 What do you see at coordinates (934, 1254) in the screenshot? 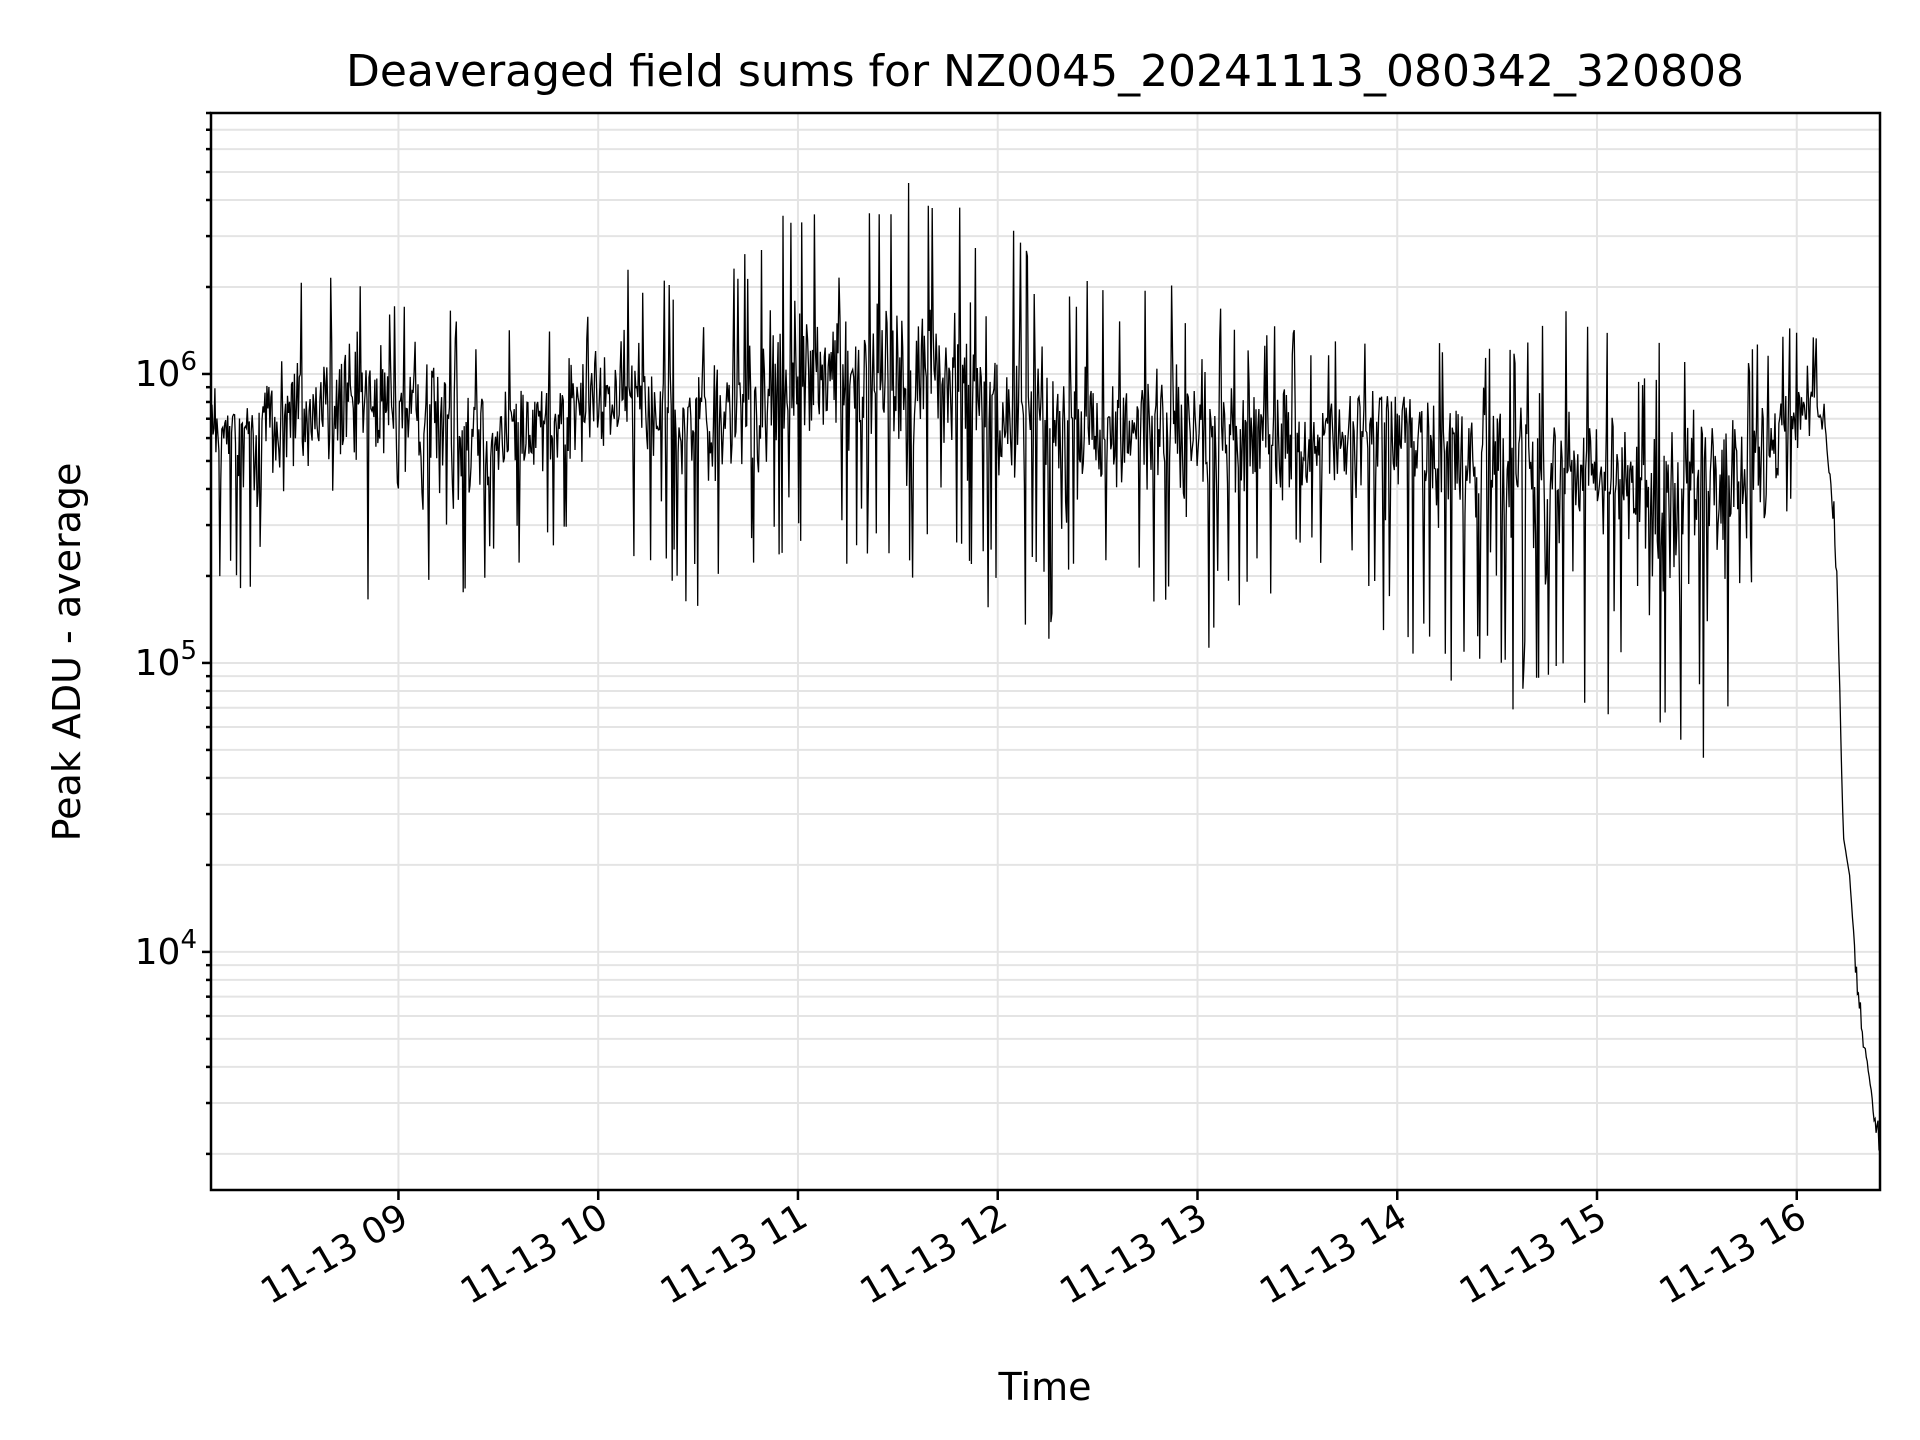
I see `x-tick-label: 11-13 12` at bounding box center [934, 1254].